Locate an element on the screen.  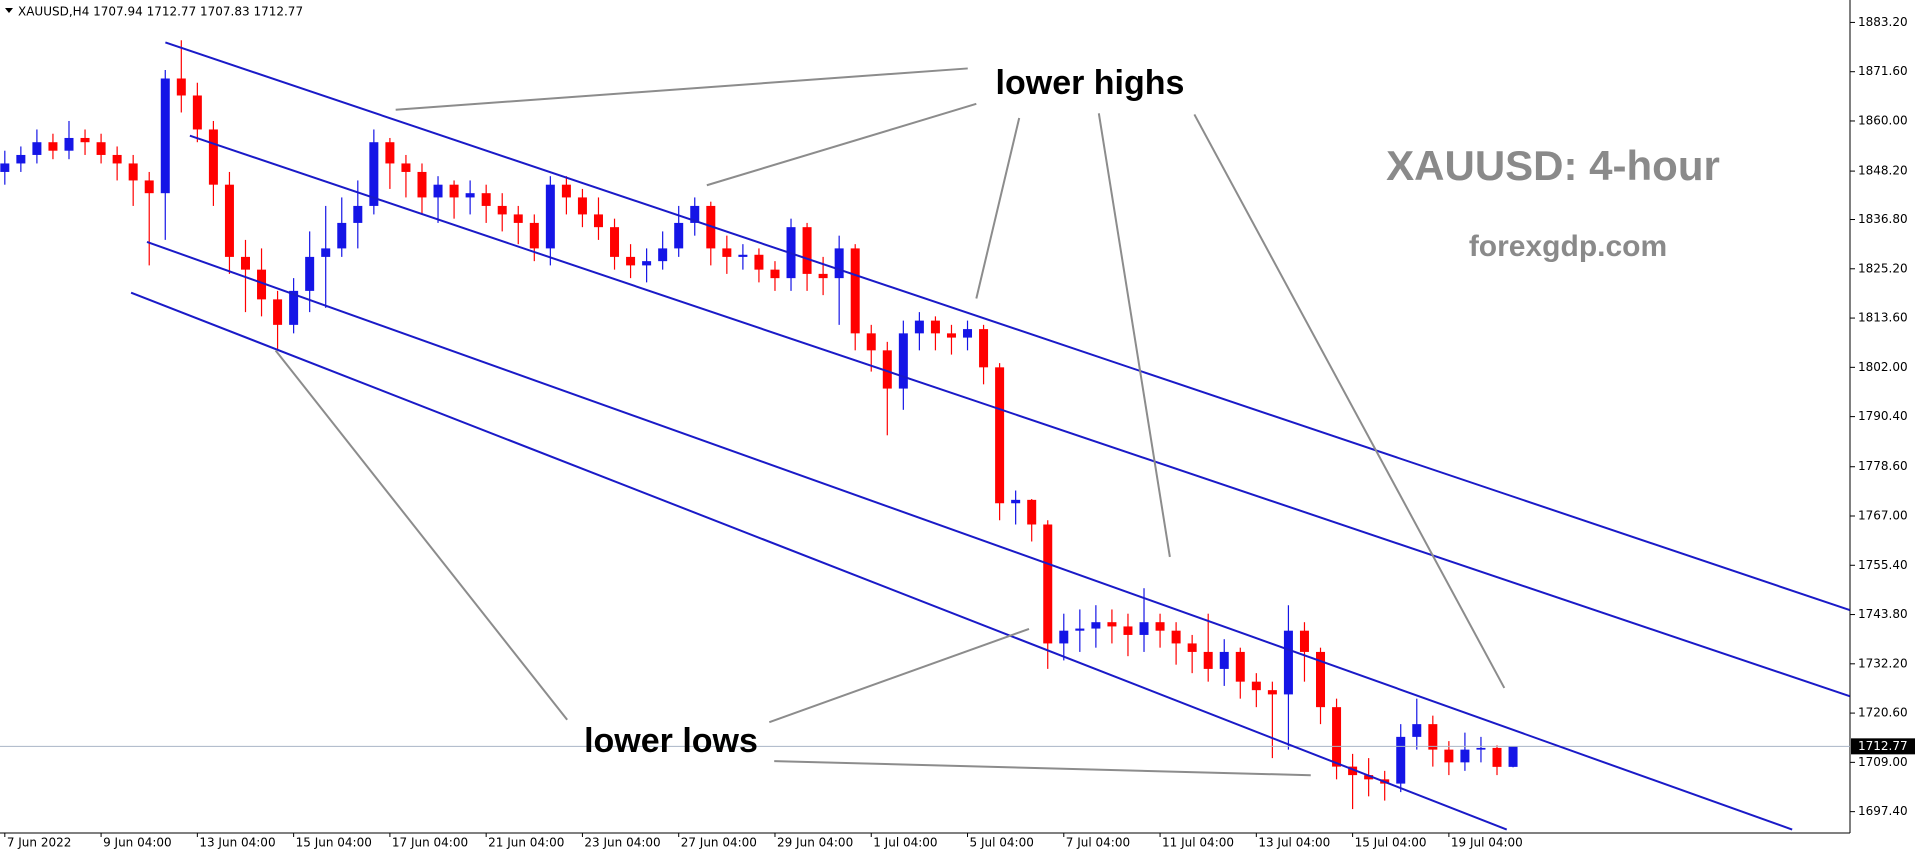
y-tick-label: 1860.00 is located at coordinates (1883, 120).